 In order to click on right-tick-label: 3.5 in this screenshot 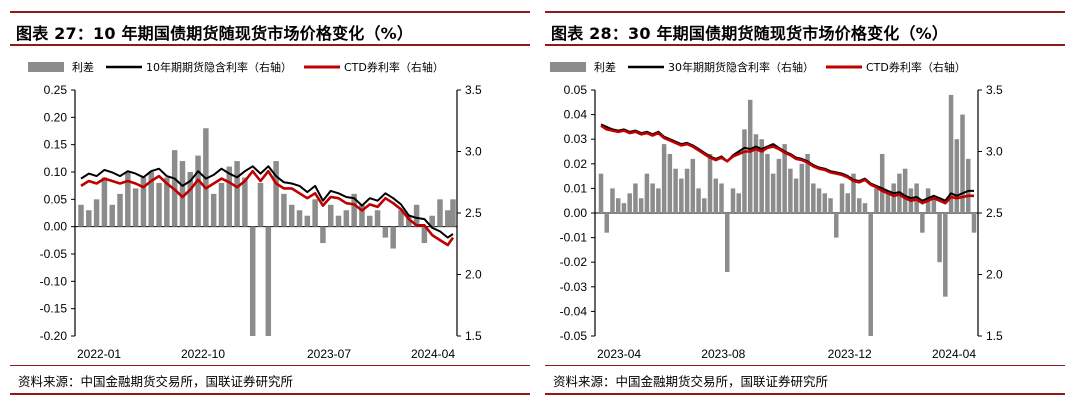, I will do `click(473, 90)`.